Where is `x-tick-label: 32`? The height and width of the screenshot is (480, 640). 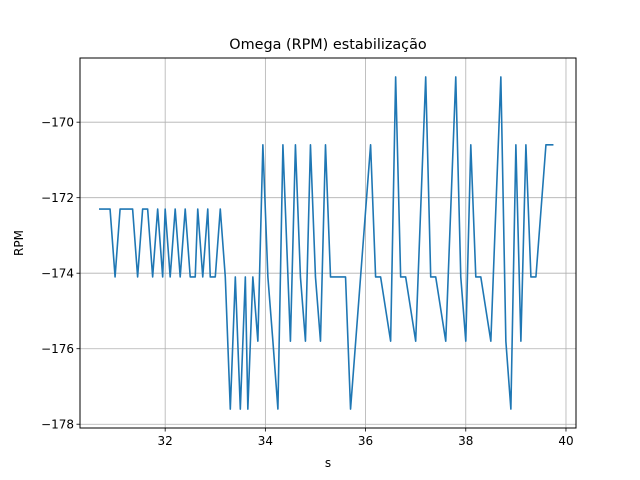
x-tick-label: 32 is located at coordinates (165, 441).